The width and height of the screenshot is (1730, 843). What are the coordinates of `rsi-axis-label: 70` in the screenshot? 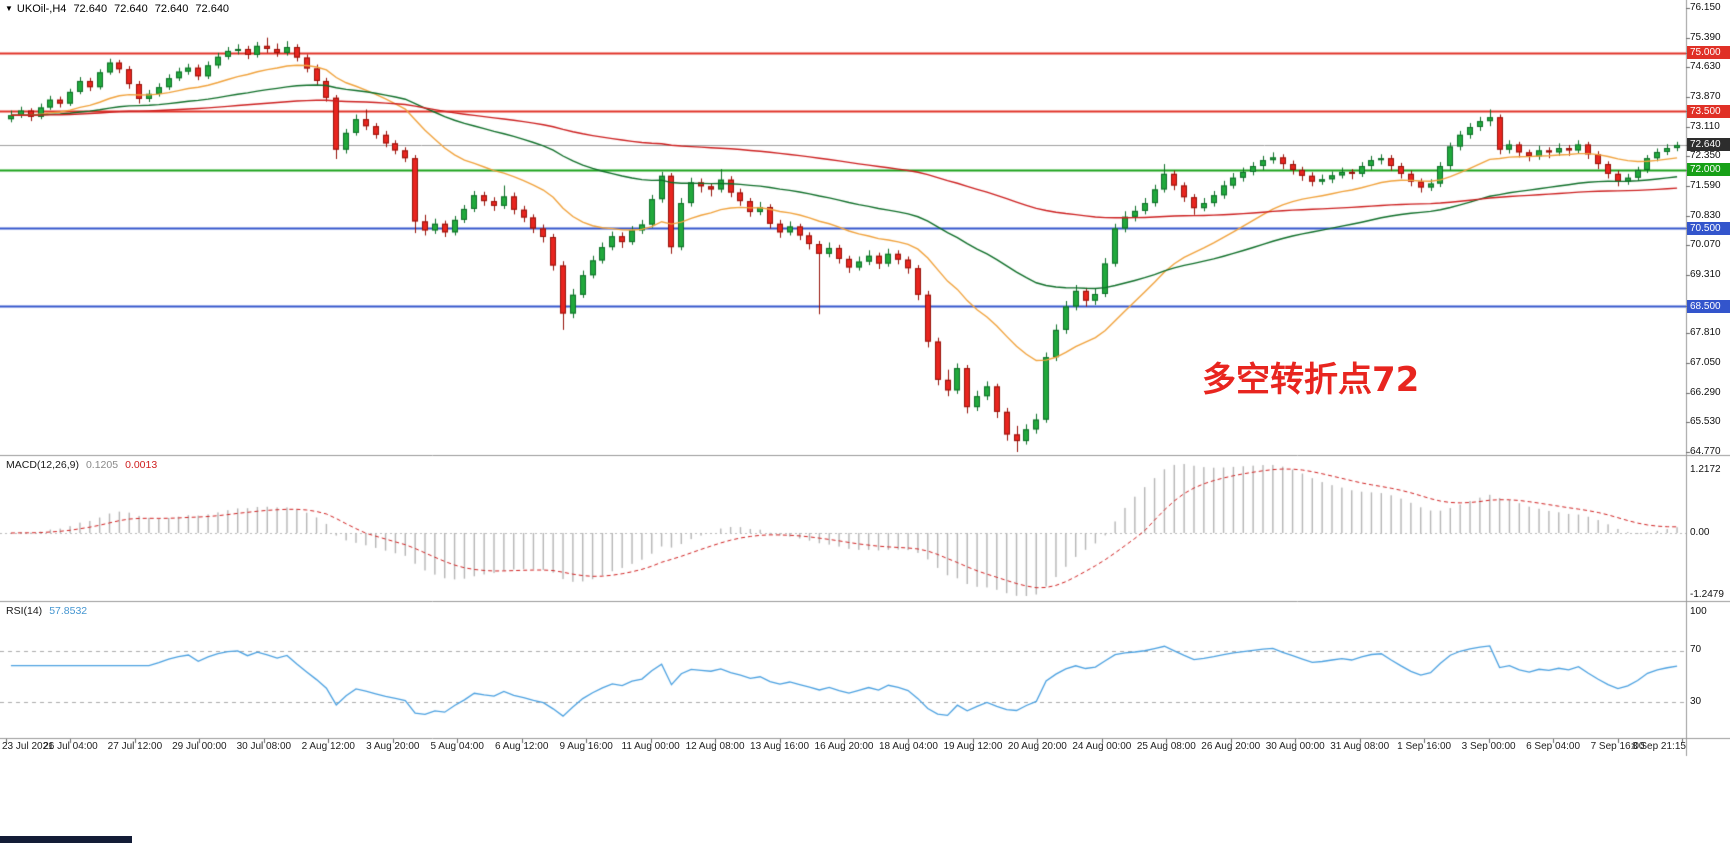 It's located at (1696, 649).